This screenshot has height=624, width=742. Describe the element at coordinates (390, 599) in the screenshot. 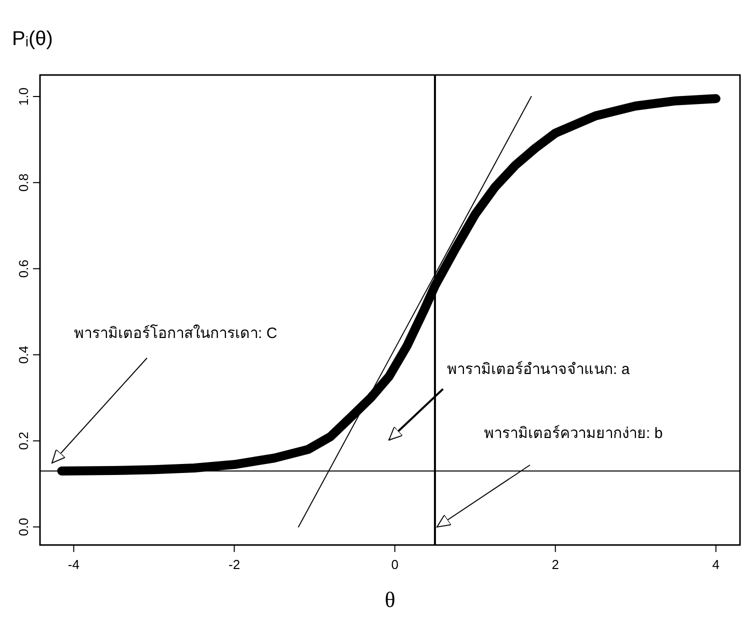

I see `x-axis-title: θ` at that location.